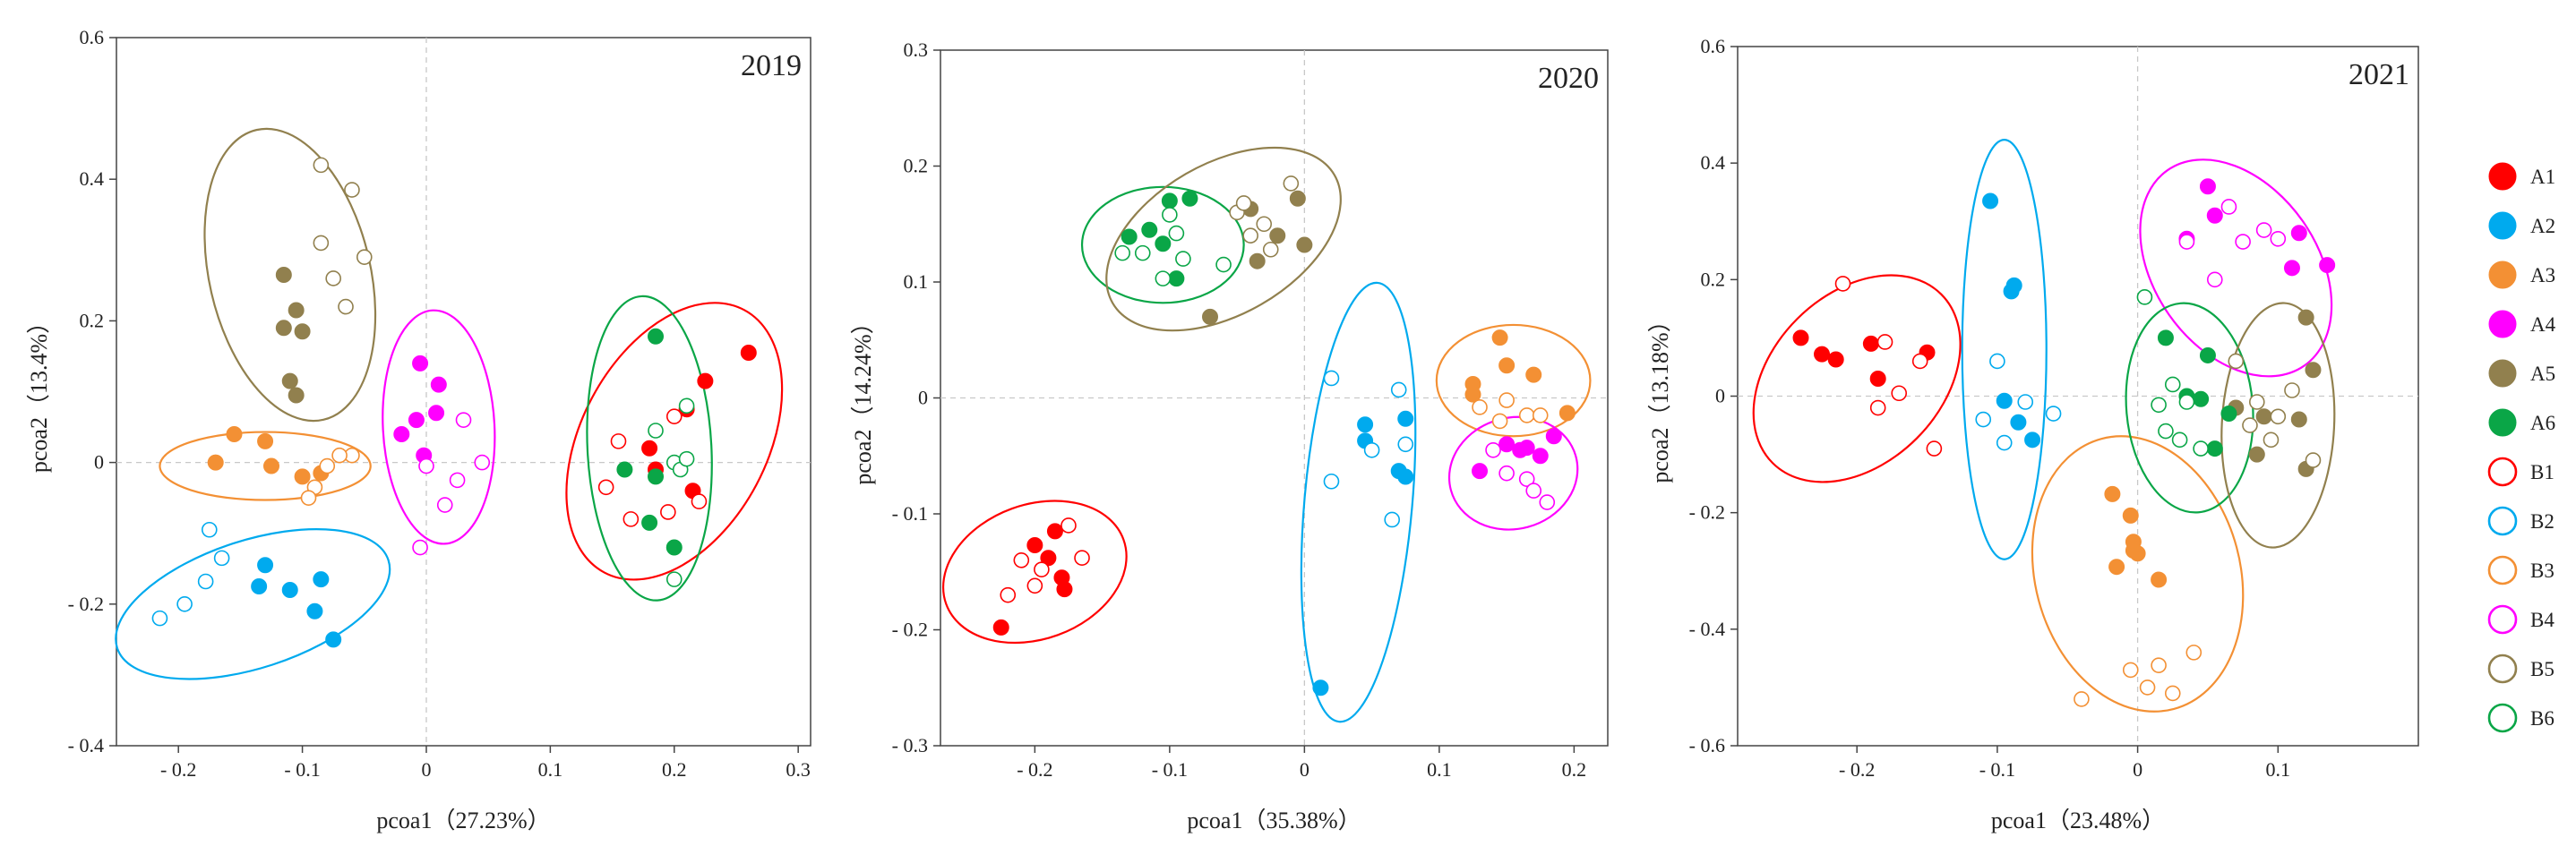  I want to click on y-tick-label: - 0.3, so click(910, 745).